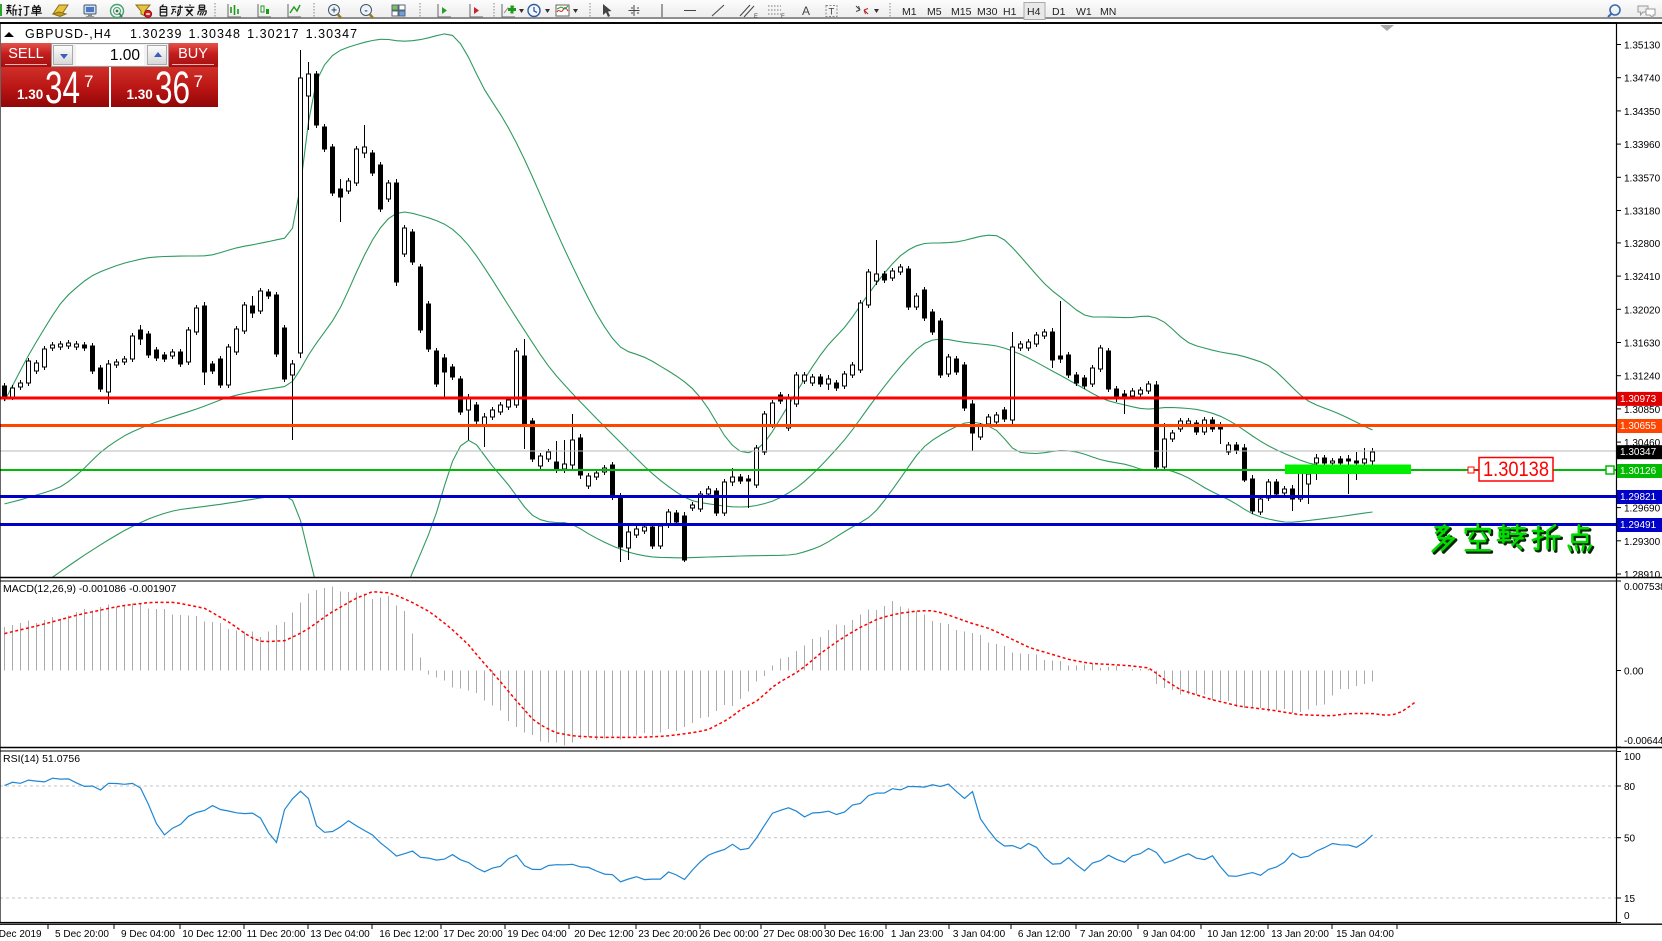 This screenshot has height=941, width=1662. Describe the element at coordinates (917, 934) in the screenshot. I see `svg-text: 1 Jan 23:00` at that location.